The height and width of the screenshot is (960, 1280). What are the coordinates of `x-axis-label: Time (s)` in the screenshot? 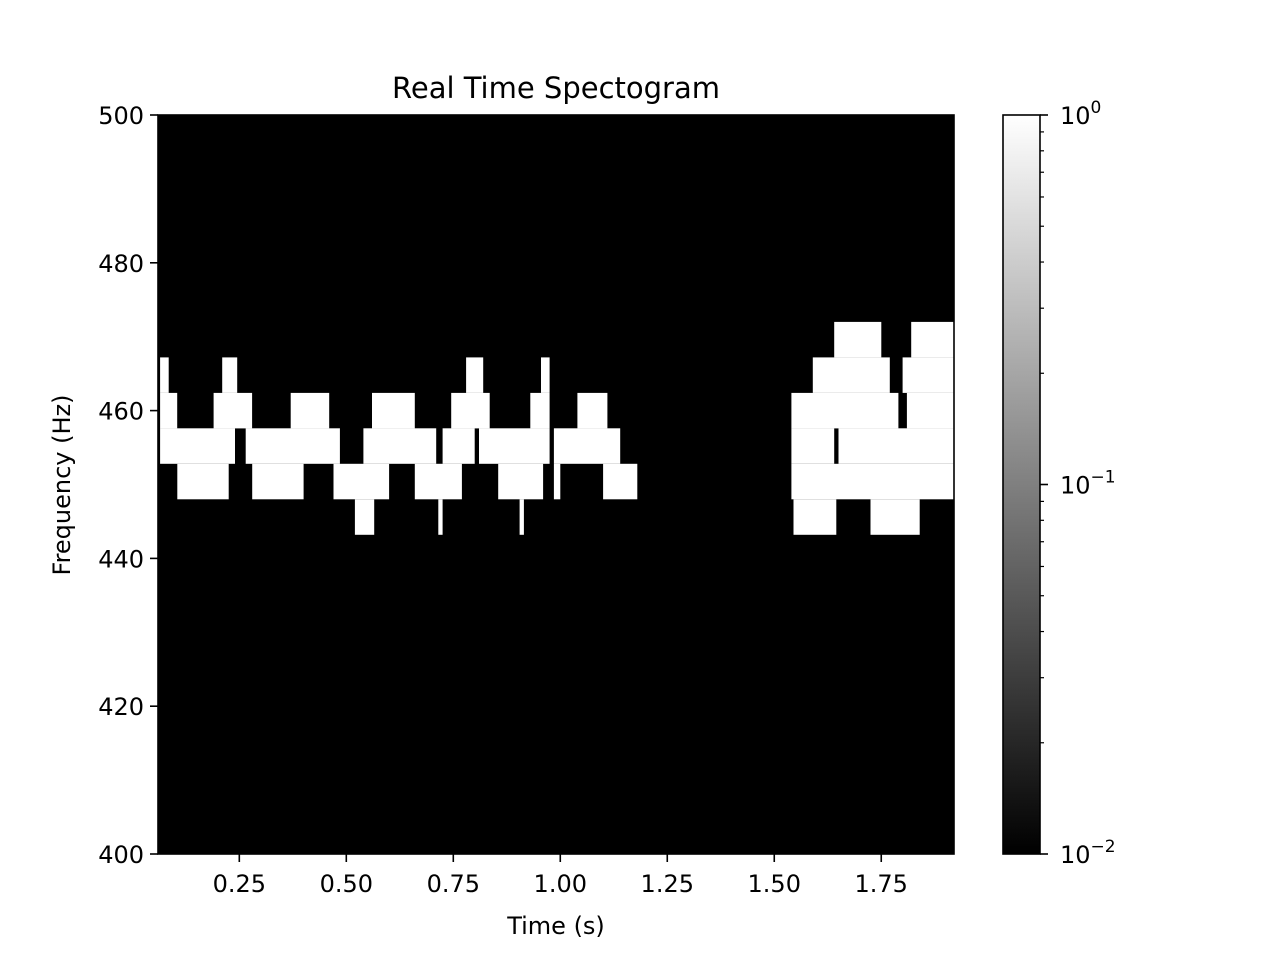 It's located at (555, 926).